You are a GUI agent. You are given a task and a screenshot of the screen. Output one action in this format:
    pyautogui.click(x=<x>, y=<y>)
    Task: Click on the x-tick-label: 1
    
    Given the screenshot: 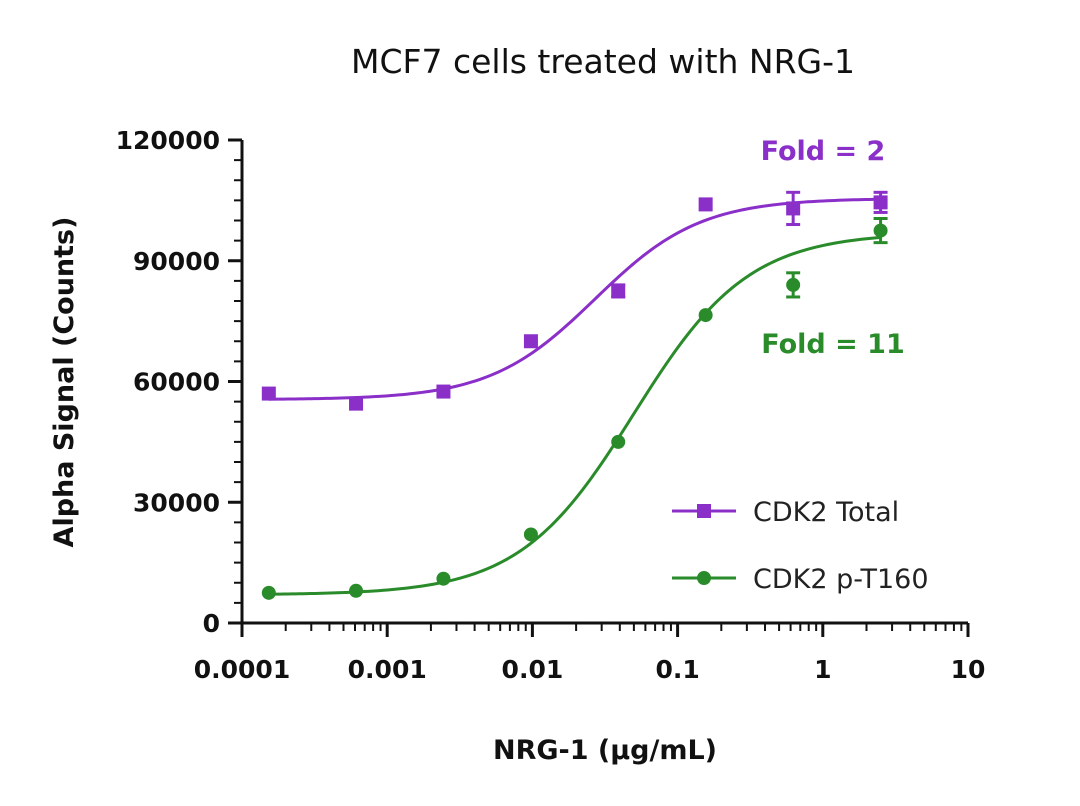 What is the action you would take?
    pyautogui.click(x=822, y=669)
    